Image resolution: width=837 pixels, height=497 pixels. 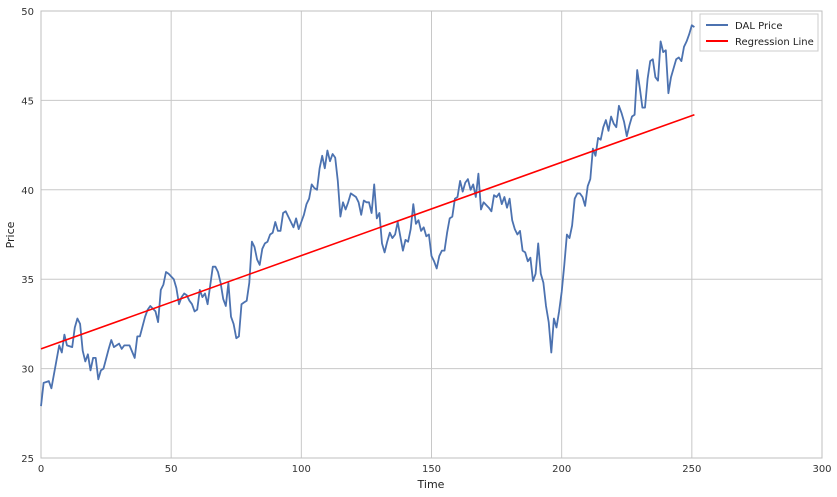 What do you see at coordinates (561, 469) in the screenshot?
I see `x-tick-label: 200` at bounding box center [561, 469].